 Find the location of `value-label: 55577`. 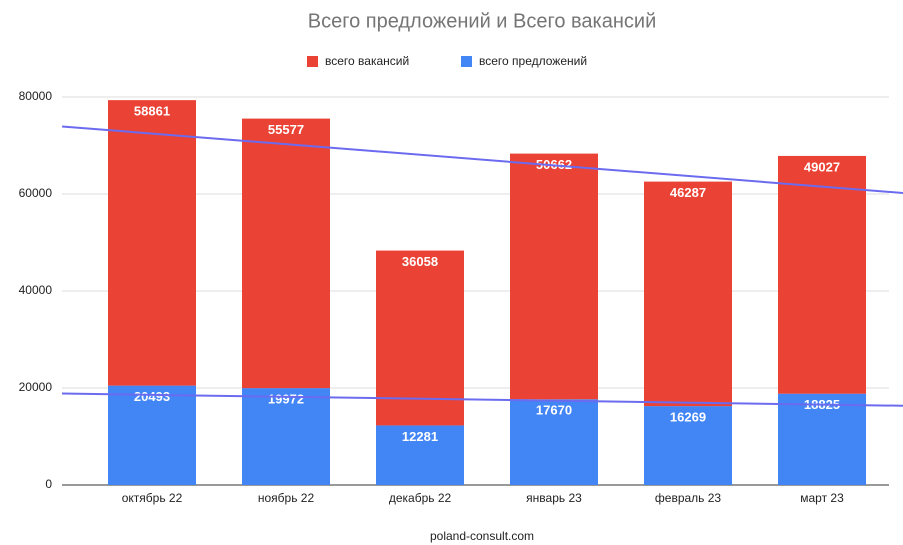

value-label: 55577 is located at coordinates (286, 129).